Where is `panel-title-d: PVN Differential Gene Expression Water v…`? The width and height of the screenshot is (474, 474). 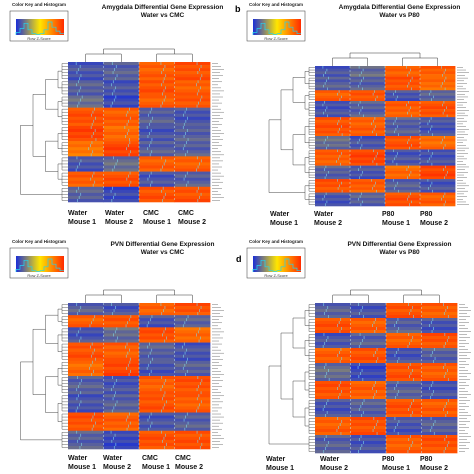 panel-title-d: PVN Differential Gene Expression Water v… is located at coordinates (399, 249).